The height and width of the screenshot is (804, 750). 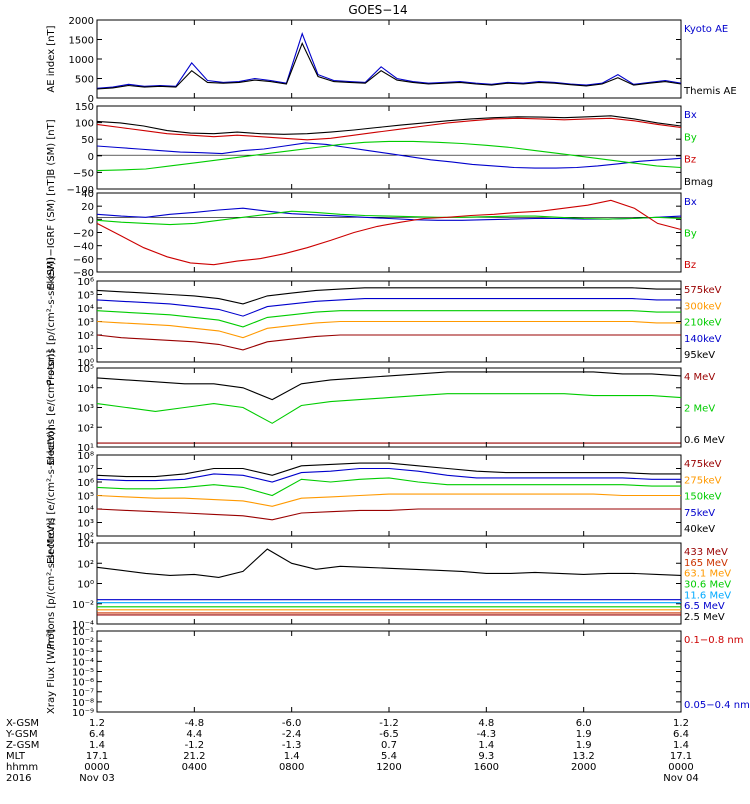 I want to click on legend-entry: 40keV, so click(x=699, y=529).